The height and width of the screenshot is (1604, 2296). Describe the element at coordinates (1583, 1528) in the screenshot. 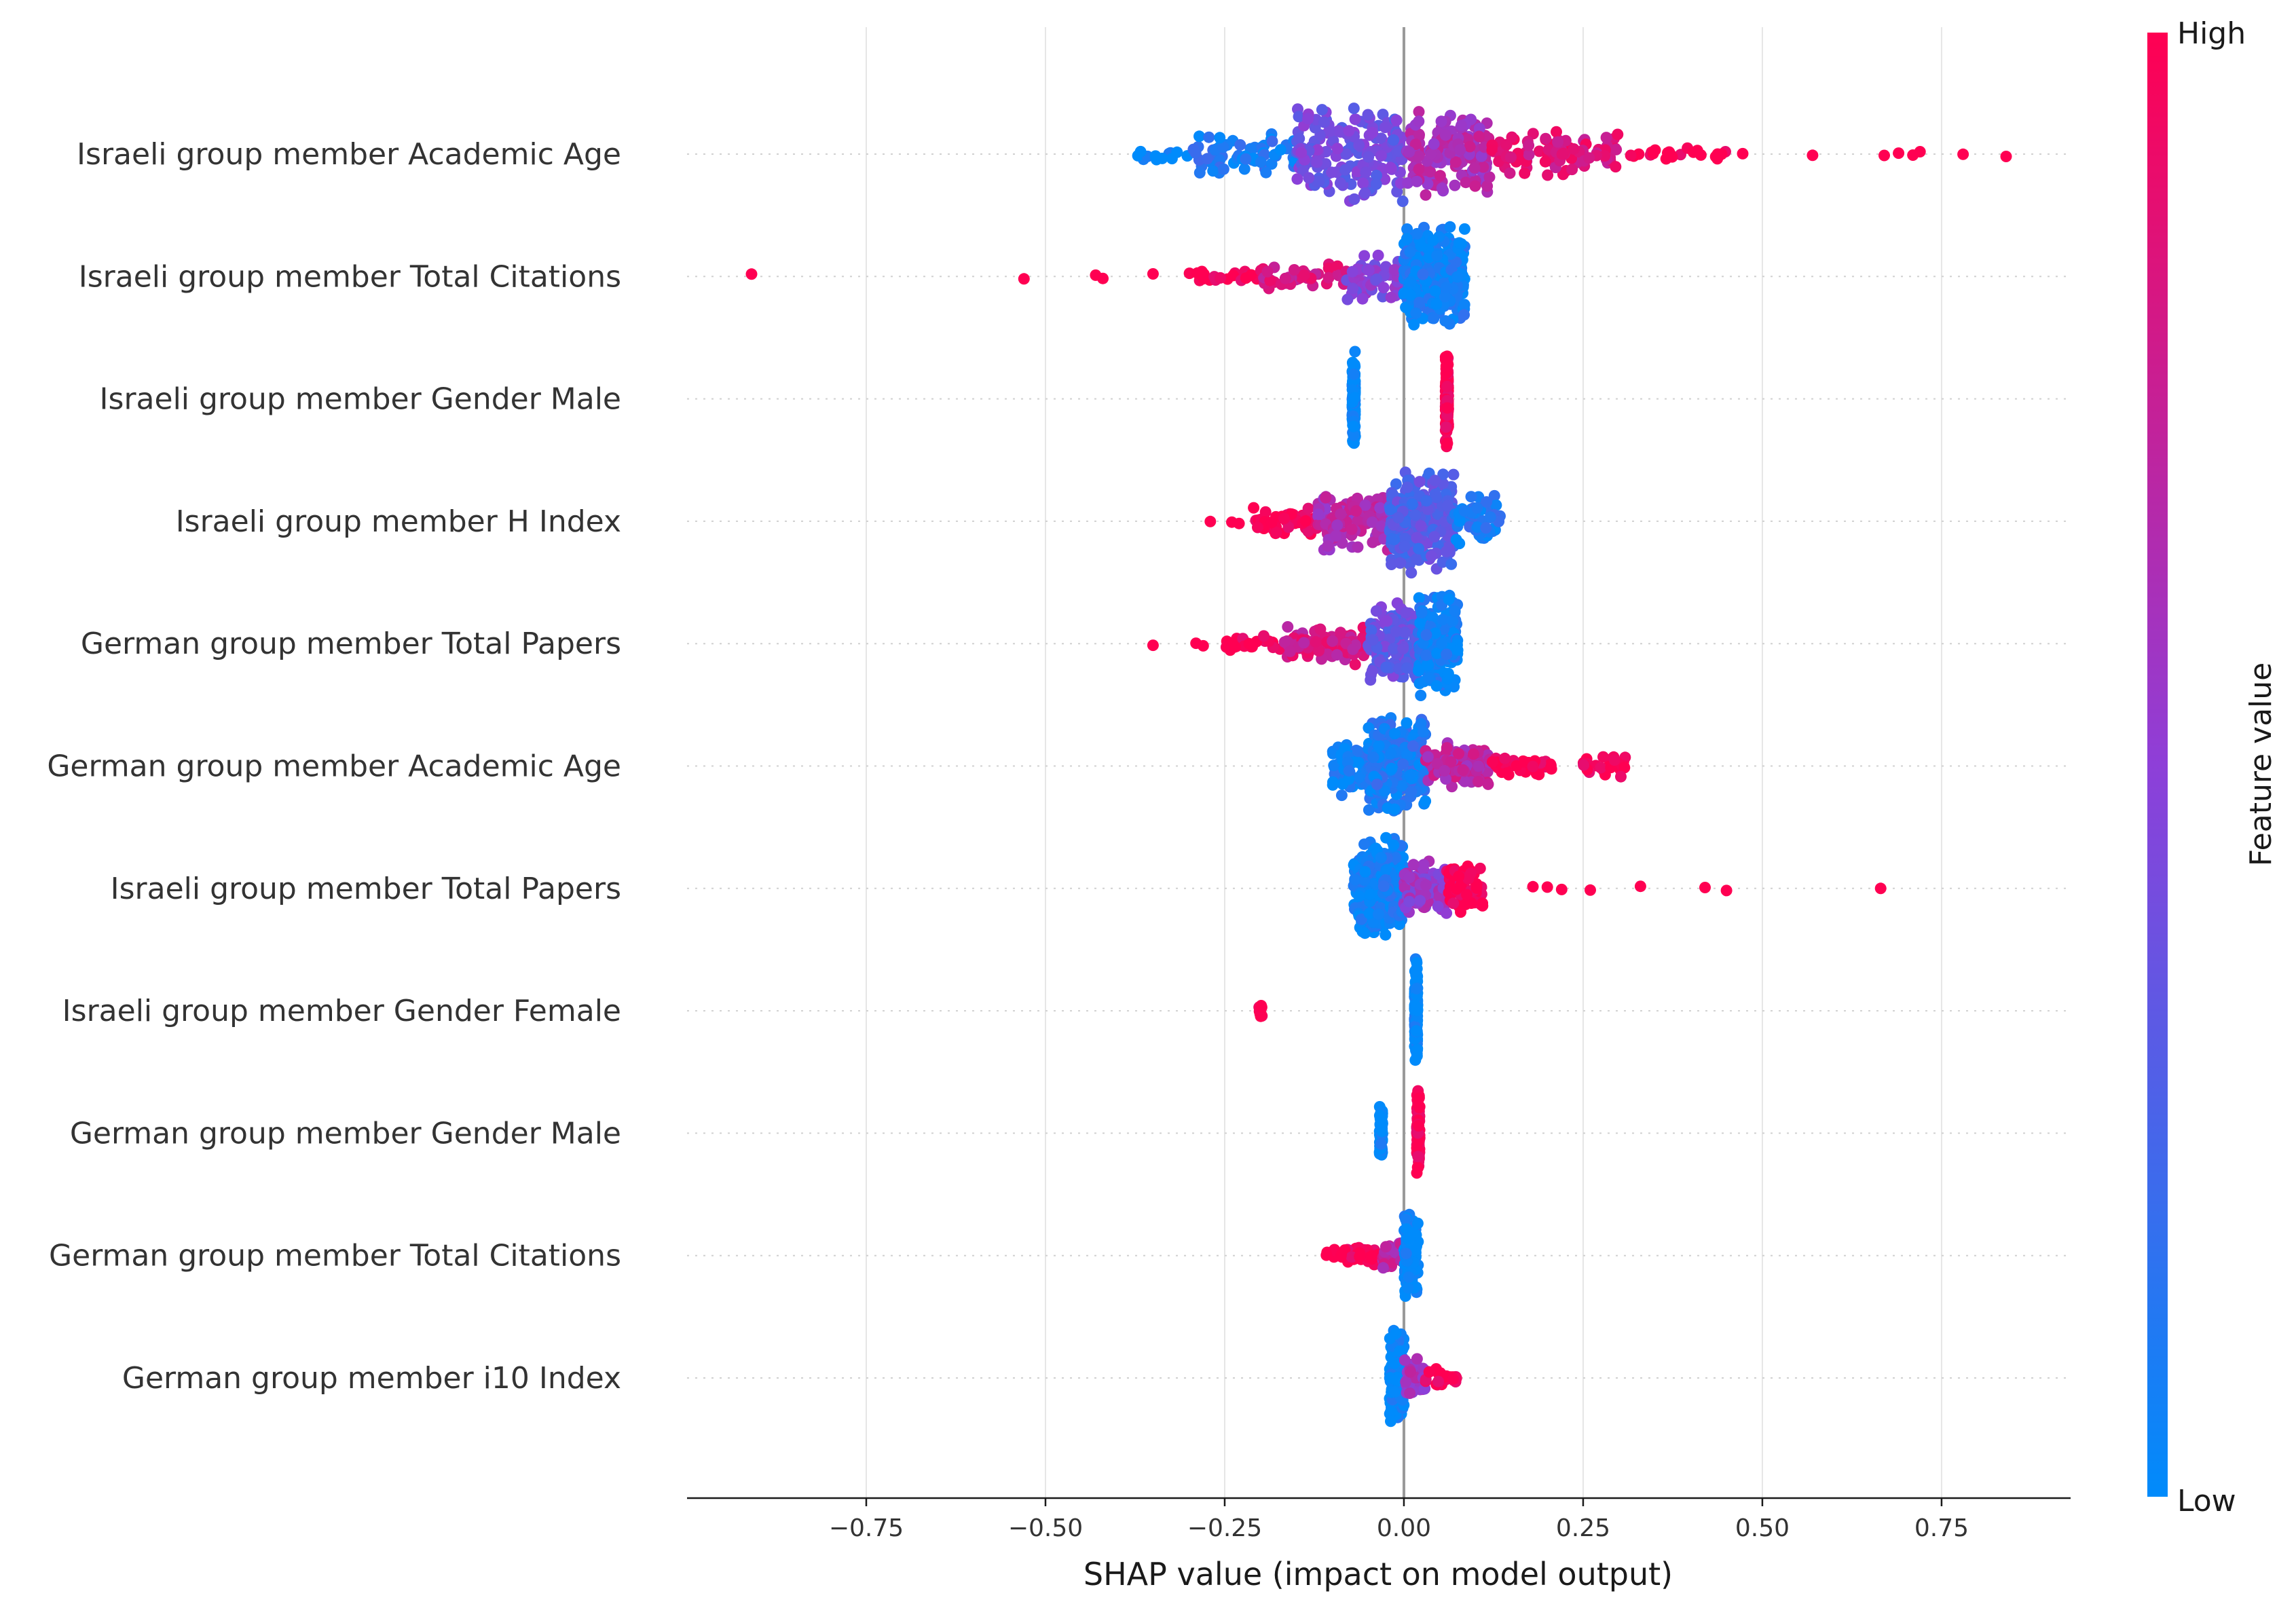

I see `x-tick-label: 0.25` at that location.